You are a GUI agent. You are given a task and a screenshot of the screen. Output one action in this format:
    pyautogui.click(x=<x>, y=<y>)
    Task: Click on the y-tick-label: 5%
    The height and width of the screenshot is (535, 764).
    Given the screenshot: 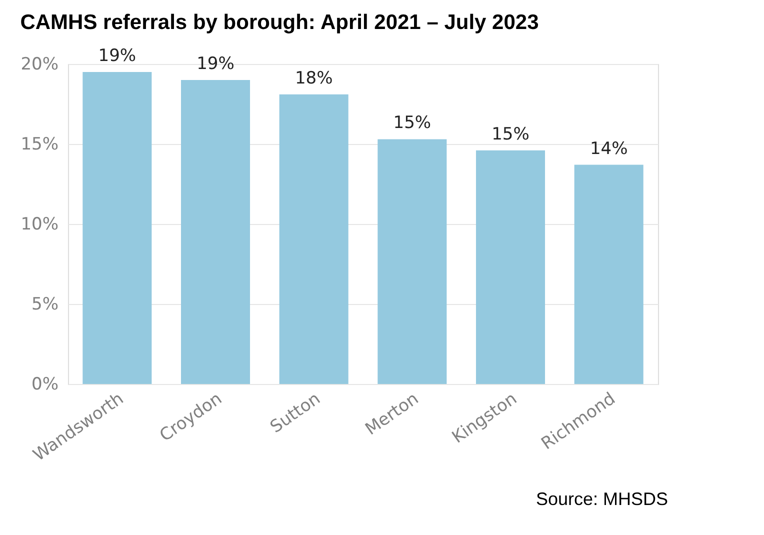 What is the action you would take?
    pyautogui.click(x=45, y=304)
    